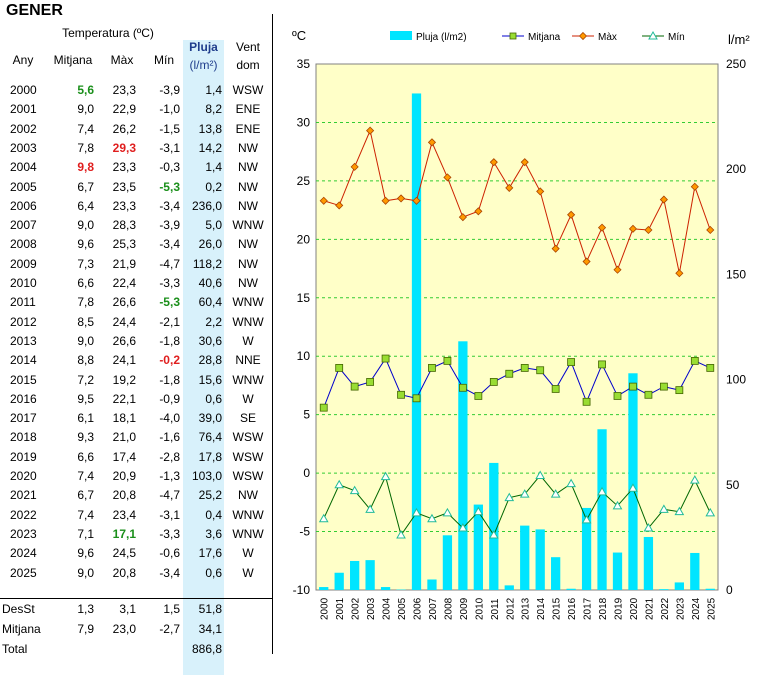  What do you see at coordinates (160, 225) in the screenshot?
I see `min-cell: -3,9` at bounding box center [160, 225].